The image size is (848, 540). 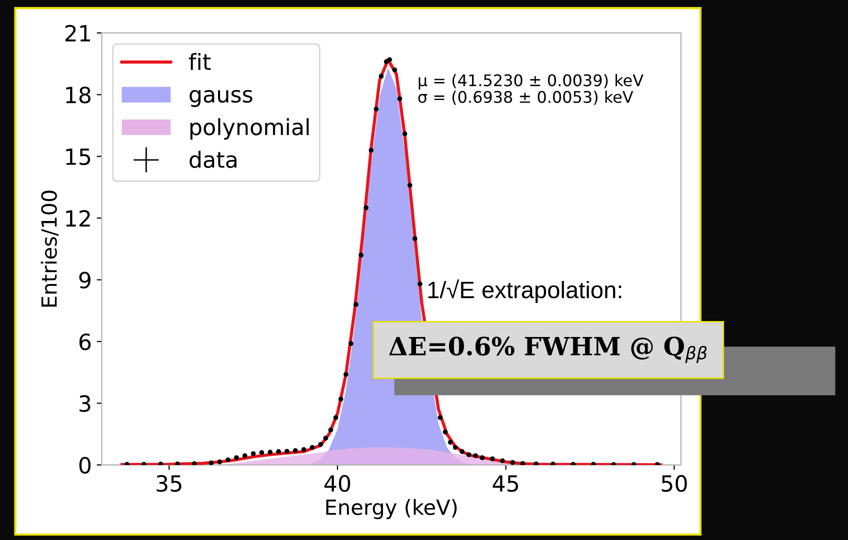 I want to click on y-tick-label: 15, so click(x=78, y=157).